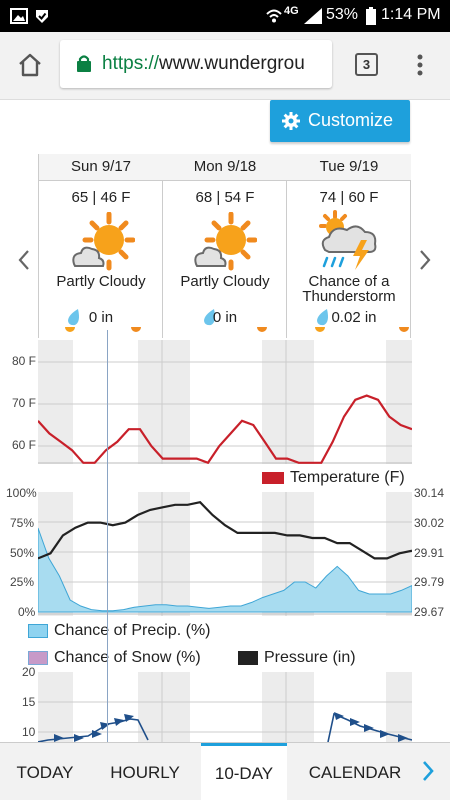 Image resolution: width=450 pixels, height=803 pixels. Describe the element at coordinates (355, 772) in the screenshot. I see `tab-calendar: CALENDAR` at that location.